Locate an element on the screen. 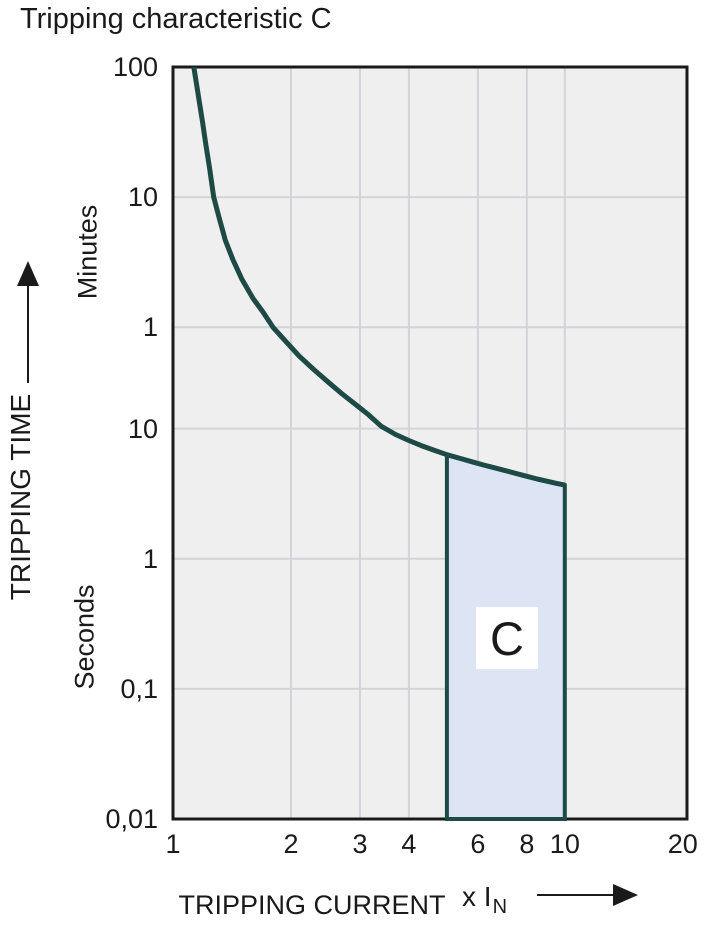  x-axis-unit: x IN is located at coordinates (484, 899).